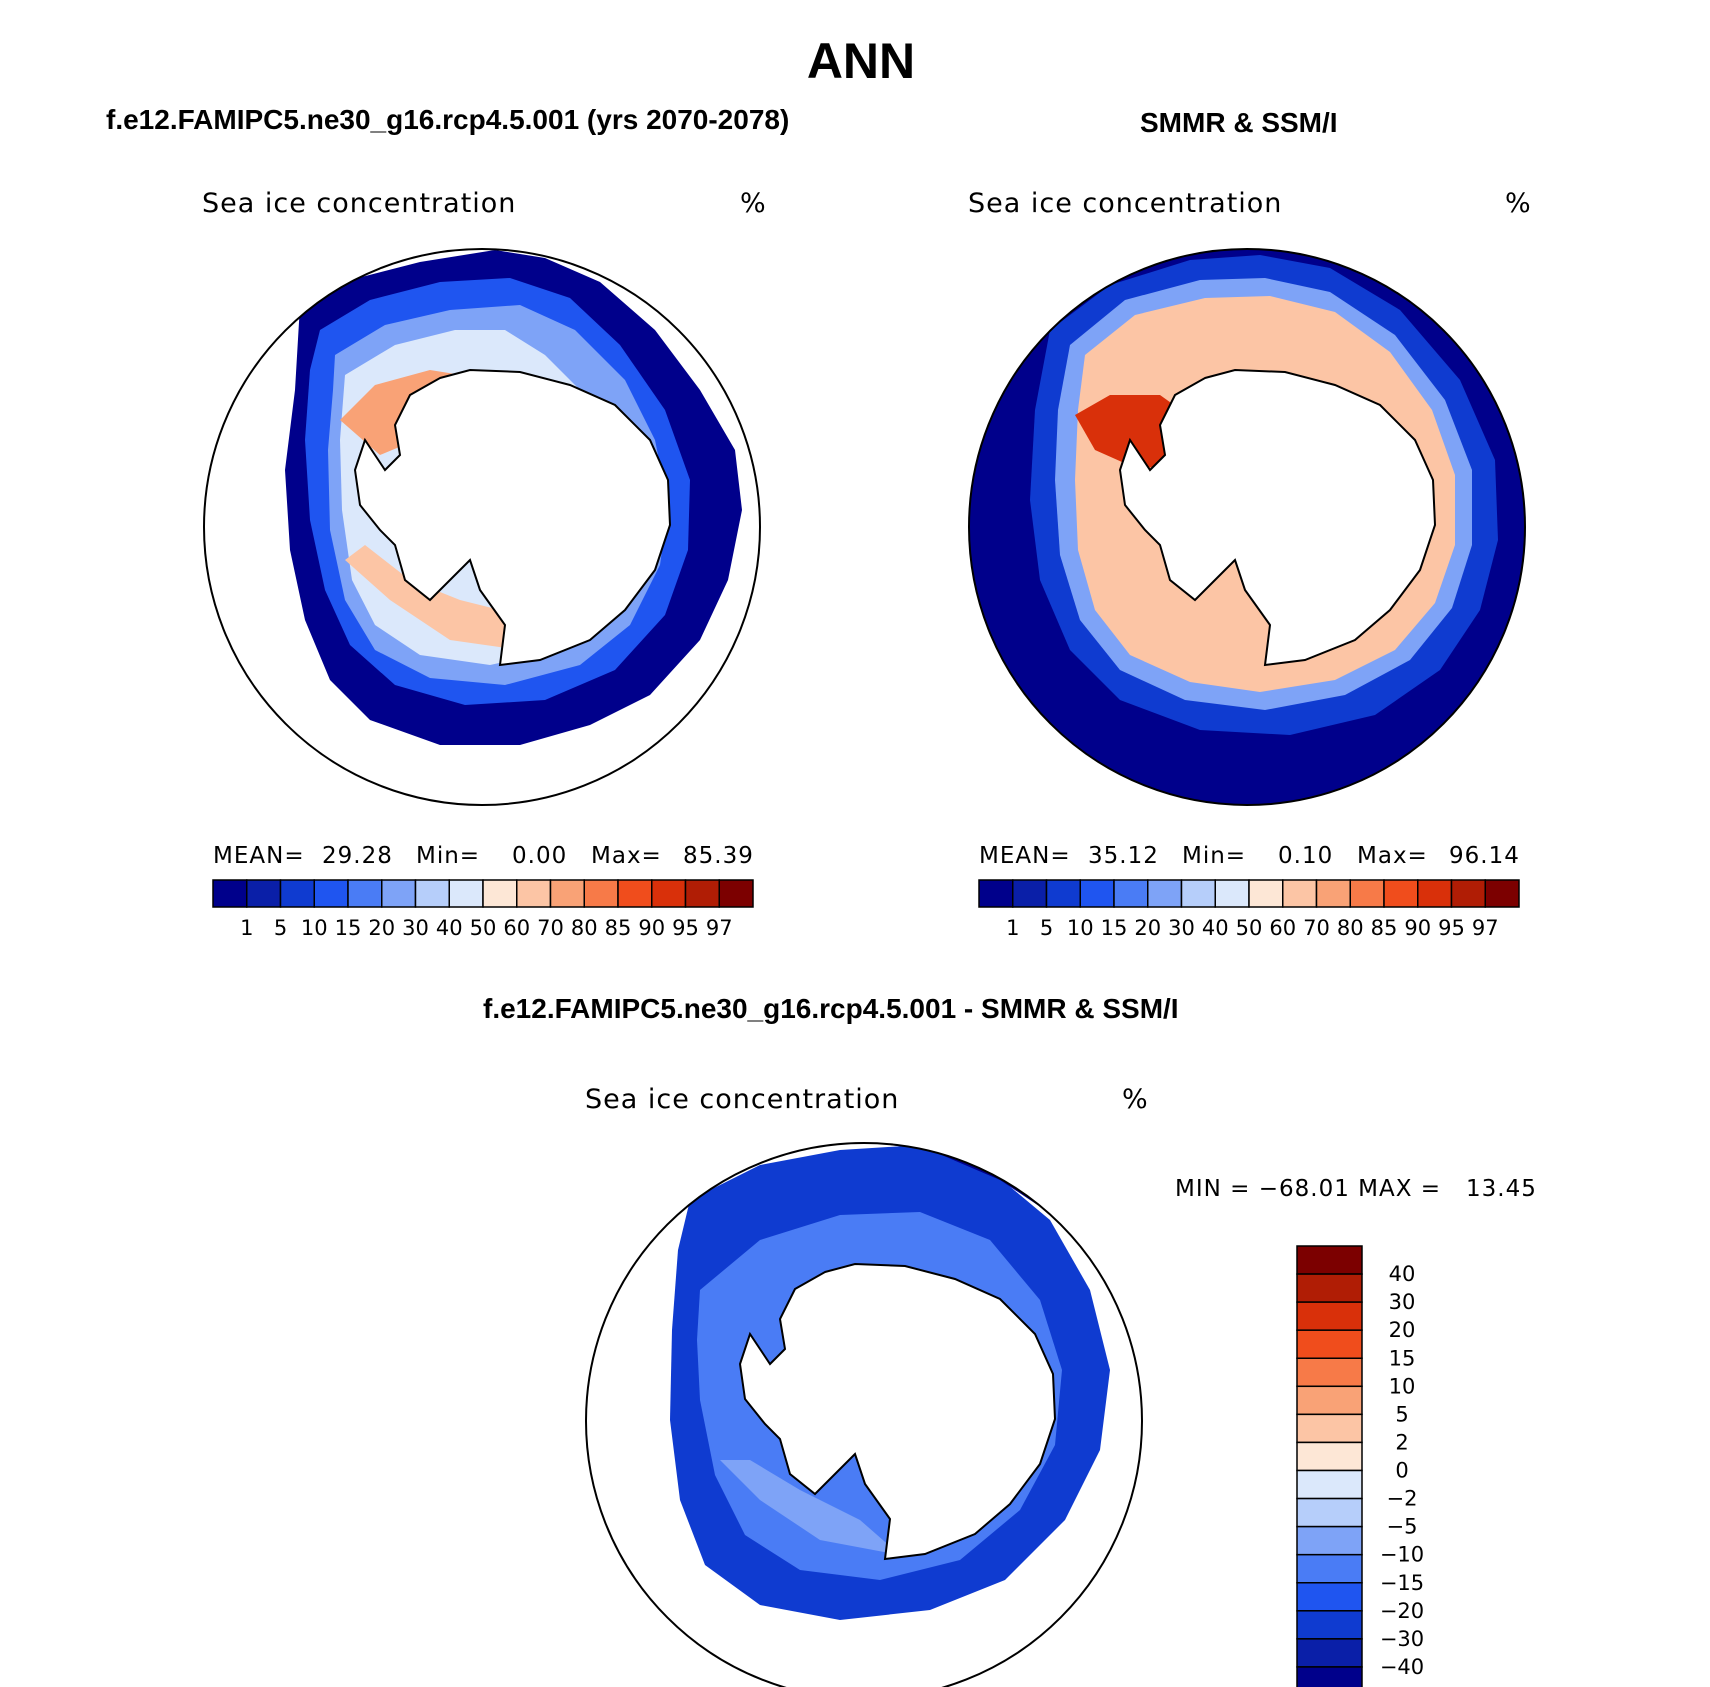 The width and height of the screenshot is (1710, 1687). Describe the element at coordinates (1350, 928) in the screenshot. I see `obs-colorbar-tick-label: 80` at that location.